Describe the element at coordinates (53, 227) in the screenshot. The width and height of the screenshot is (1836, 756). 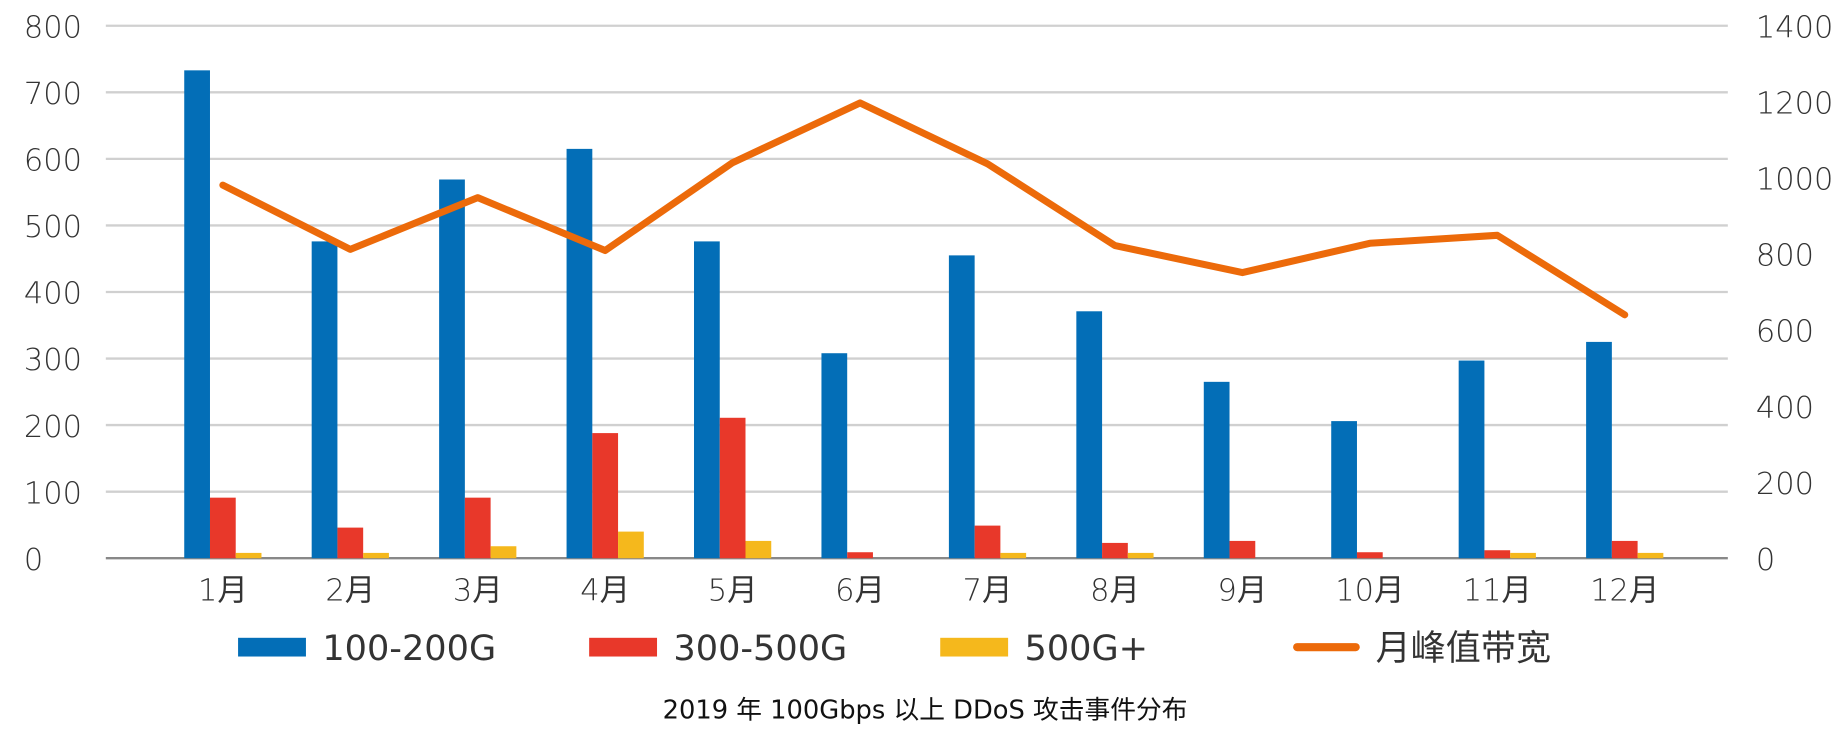
I see `left-tick-label: 500` at that location.